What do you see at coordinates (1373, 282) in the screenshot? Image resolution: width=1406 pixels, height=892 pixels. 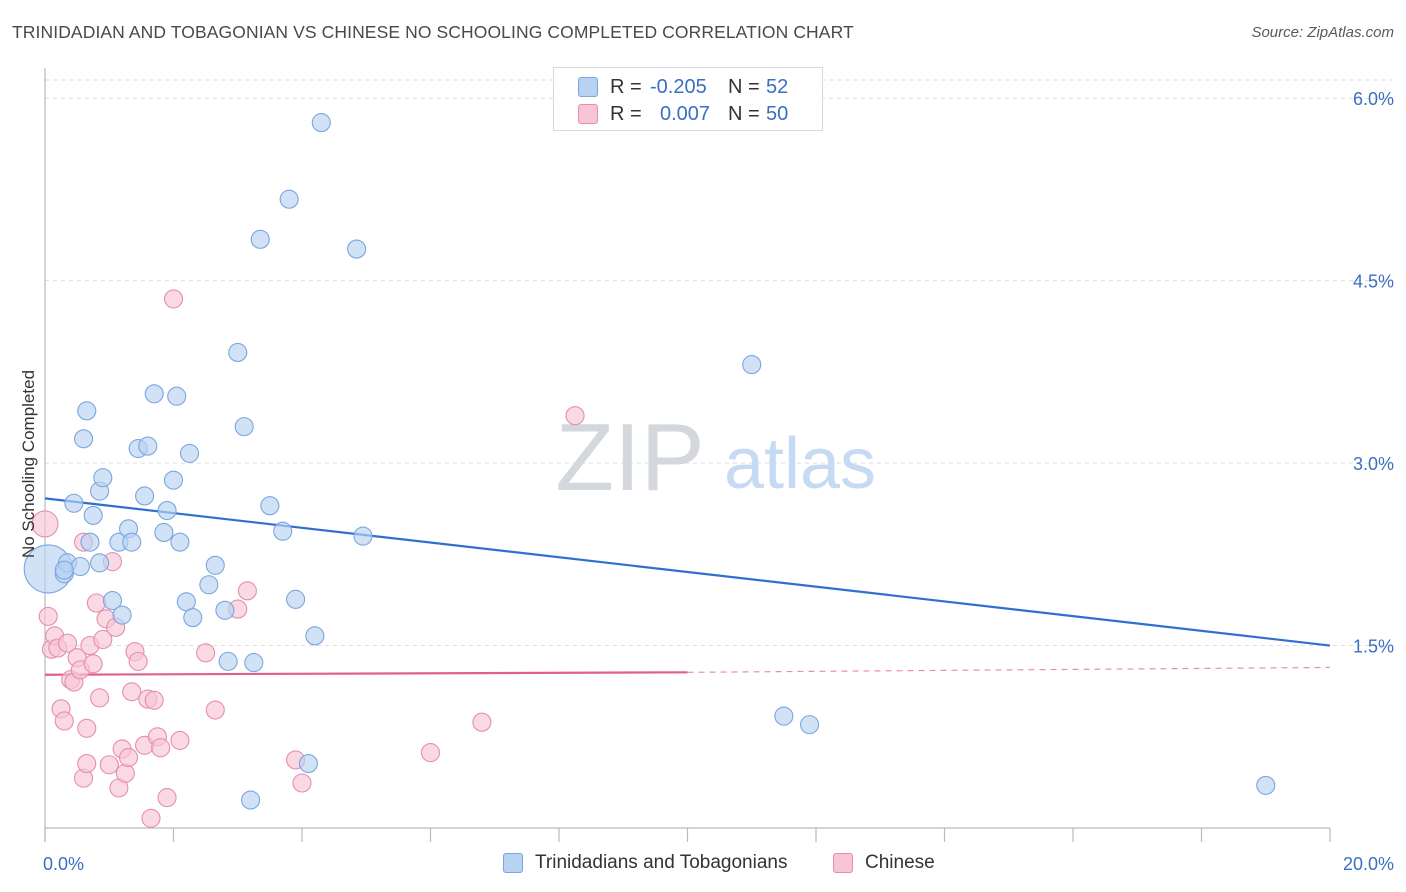 I see `y-tick-label: 4.5%` at bounding box center [1373, 282].